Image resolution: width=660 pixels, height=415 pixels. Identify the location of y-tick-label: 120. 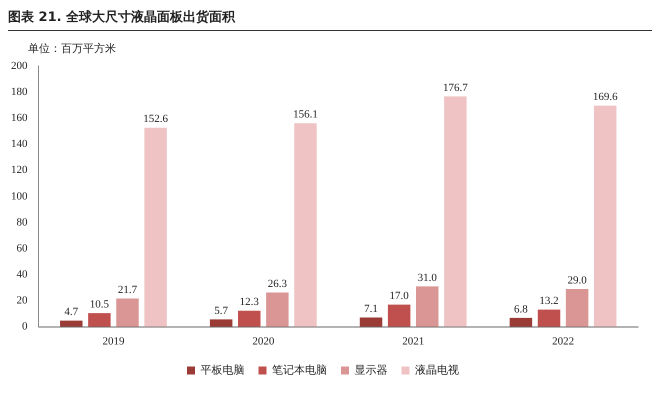
(19, 170).